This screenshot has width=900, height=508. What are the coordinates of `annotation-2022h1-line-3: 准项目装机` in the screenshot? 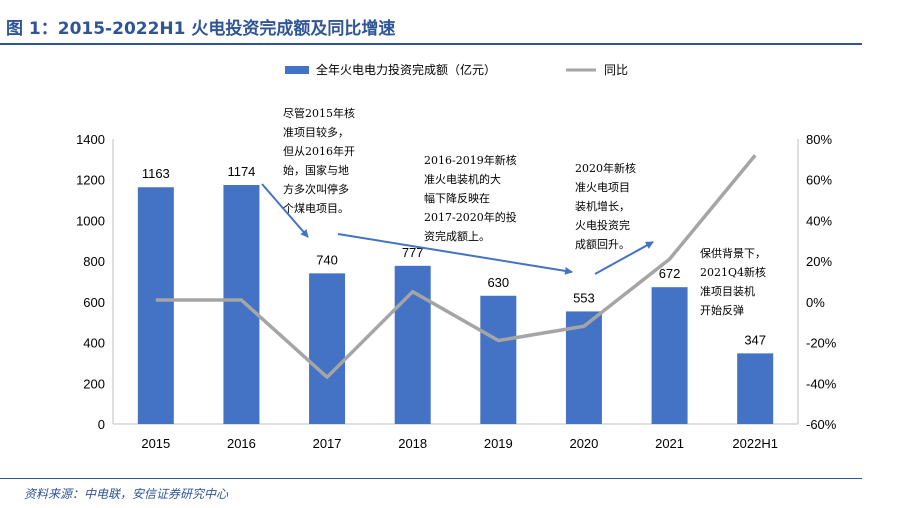 It's located at (727, 291).